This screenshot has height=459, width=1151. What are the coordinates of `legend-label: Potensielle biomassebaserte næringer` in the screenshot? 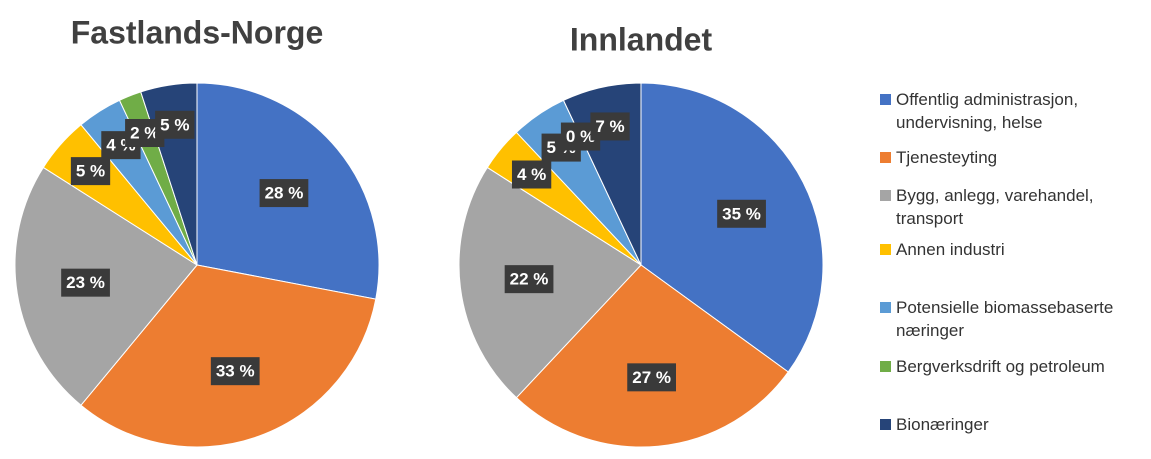 It's located at (1005, 319).